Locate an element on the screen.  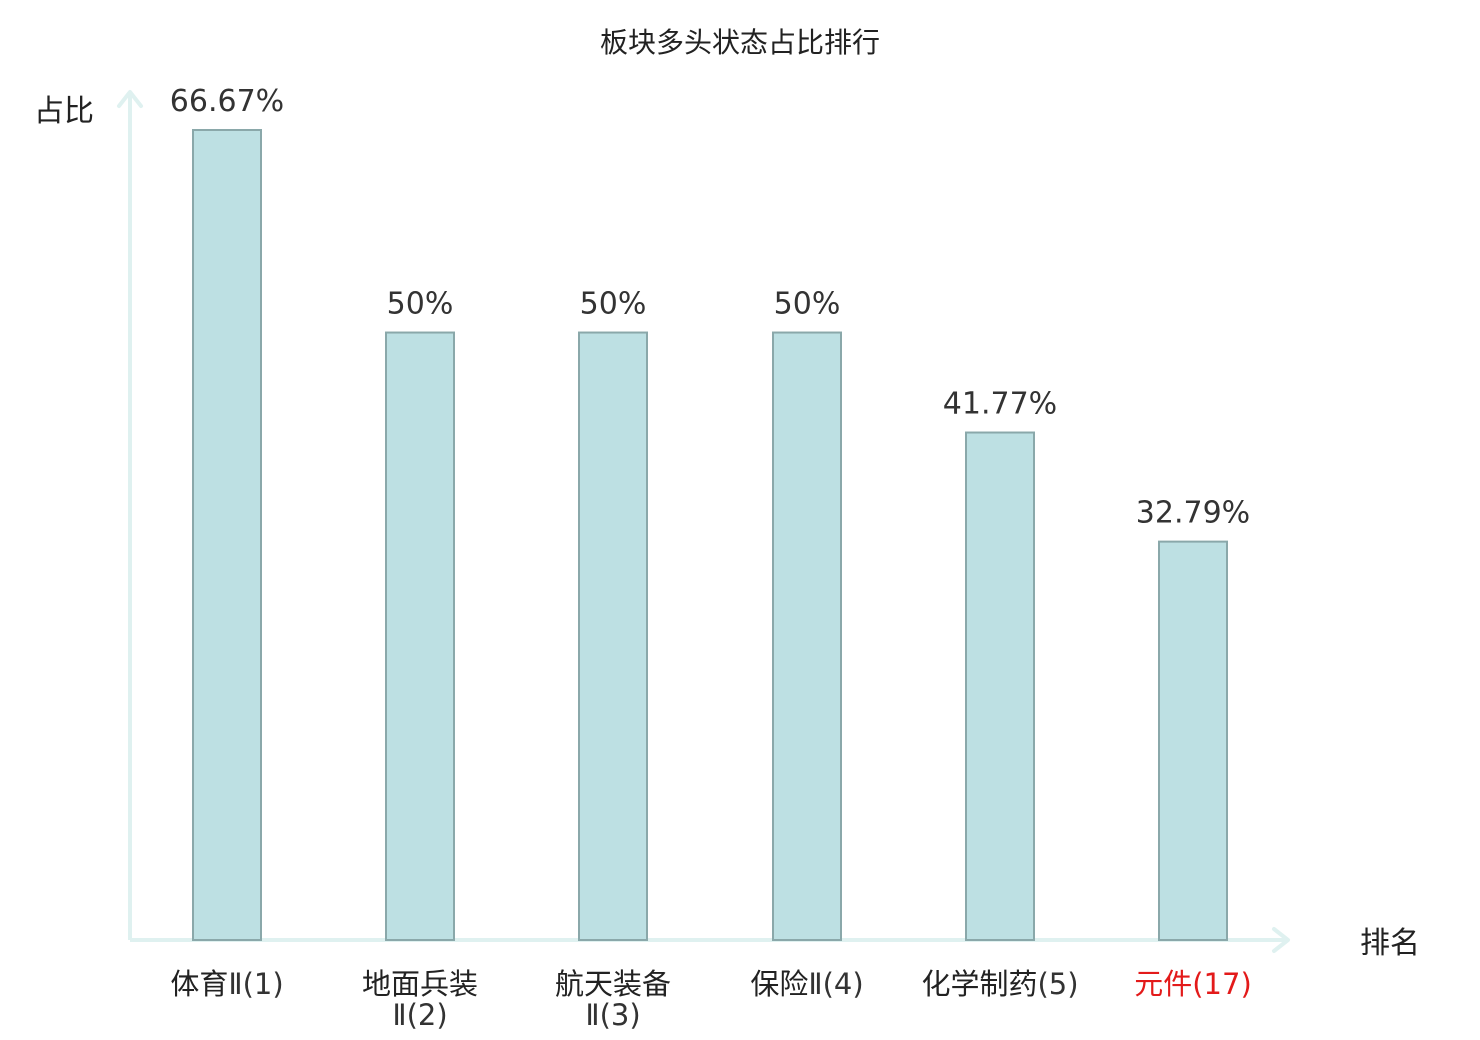
category-suffix-1: Ⅱ(1) is located at coordinates (255, 984).